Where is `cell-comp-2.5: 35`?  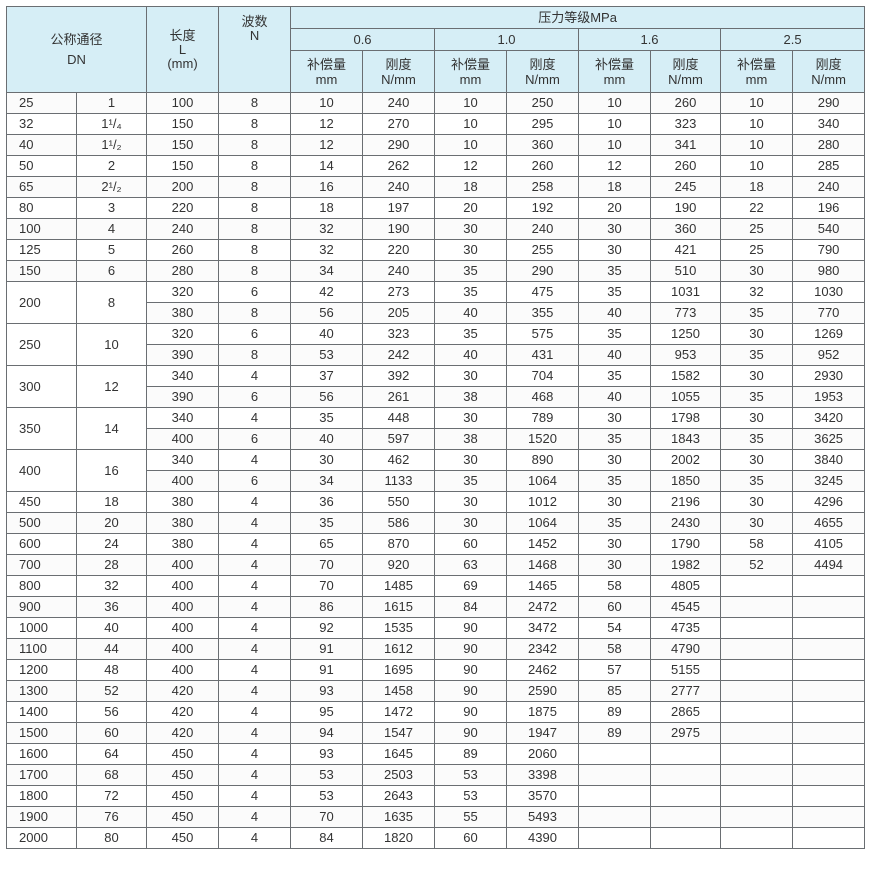 cell-comp-2.5: 35 is located at coordinates (757, 313).